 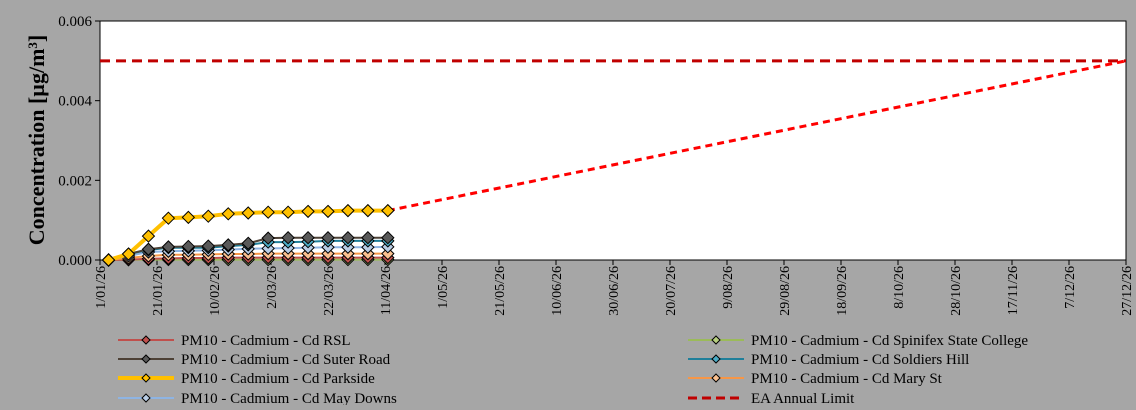 I want to click on legend-item: PM10 - Cadmium - Cd Soldiers Hill, so click(x=828, y=360).